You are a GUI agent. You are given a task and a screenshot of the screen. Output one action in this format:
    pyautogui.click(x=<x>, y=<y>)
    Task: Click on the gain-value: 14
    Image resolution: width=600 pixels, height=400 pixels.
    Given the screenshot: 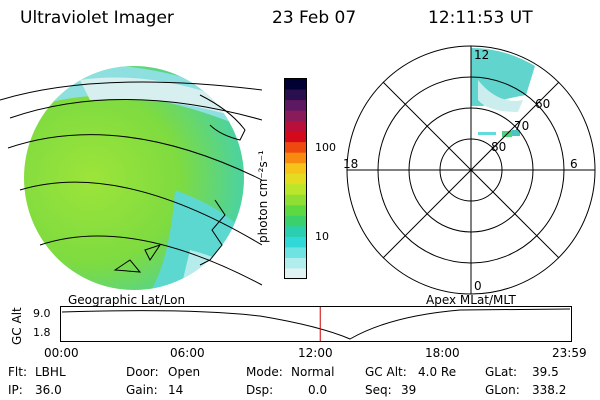 What is the action you would take?
    pyautogui.click(x=176, y=390)
    